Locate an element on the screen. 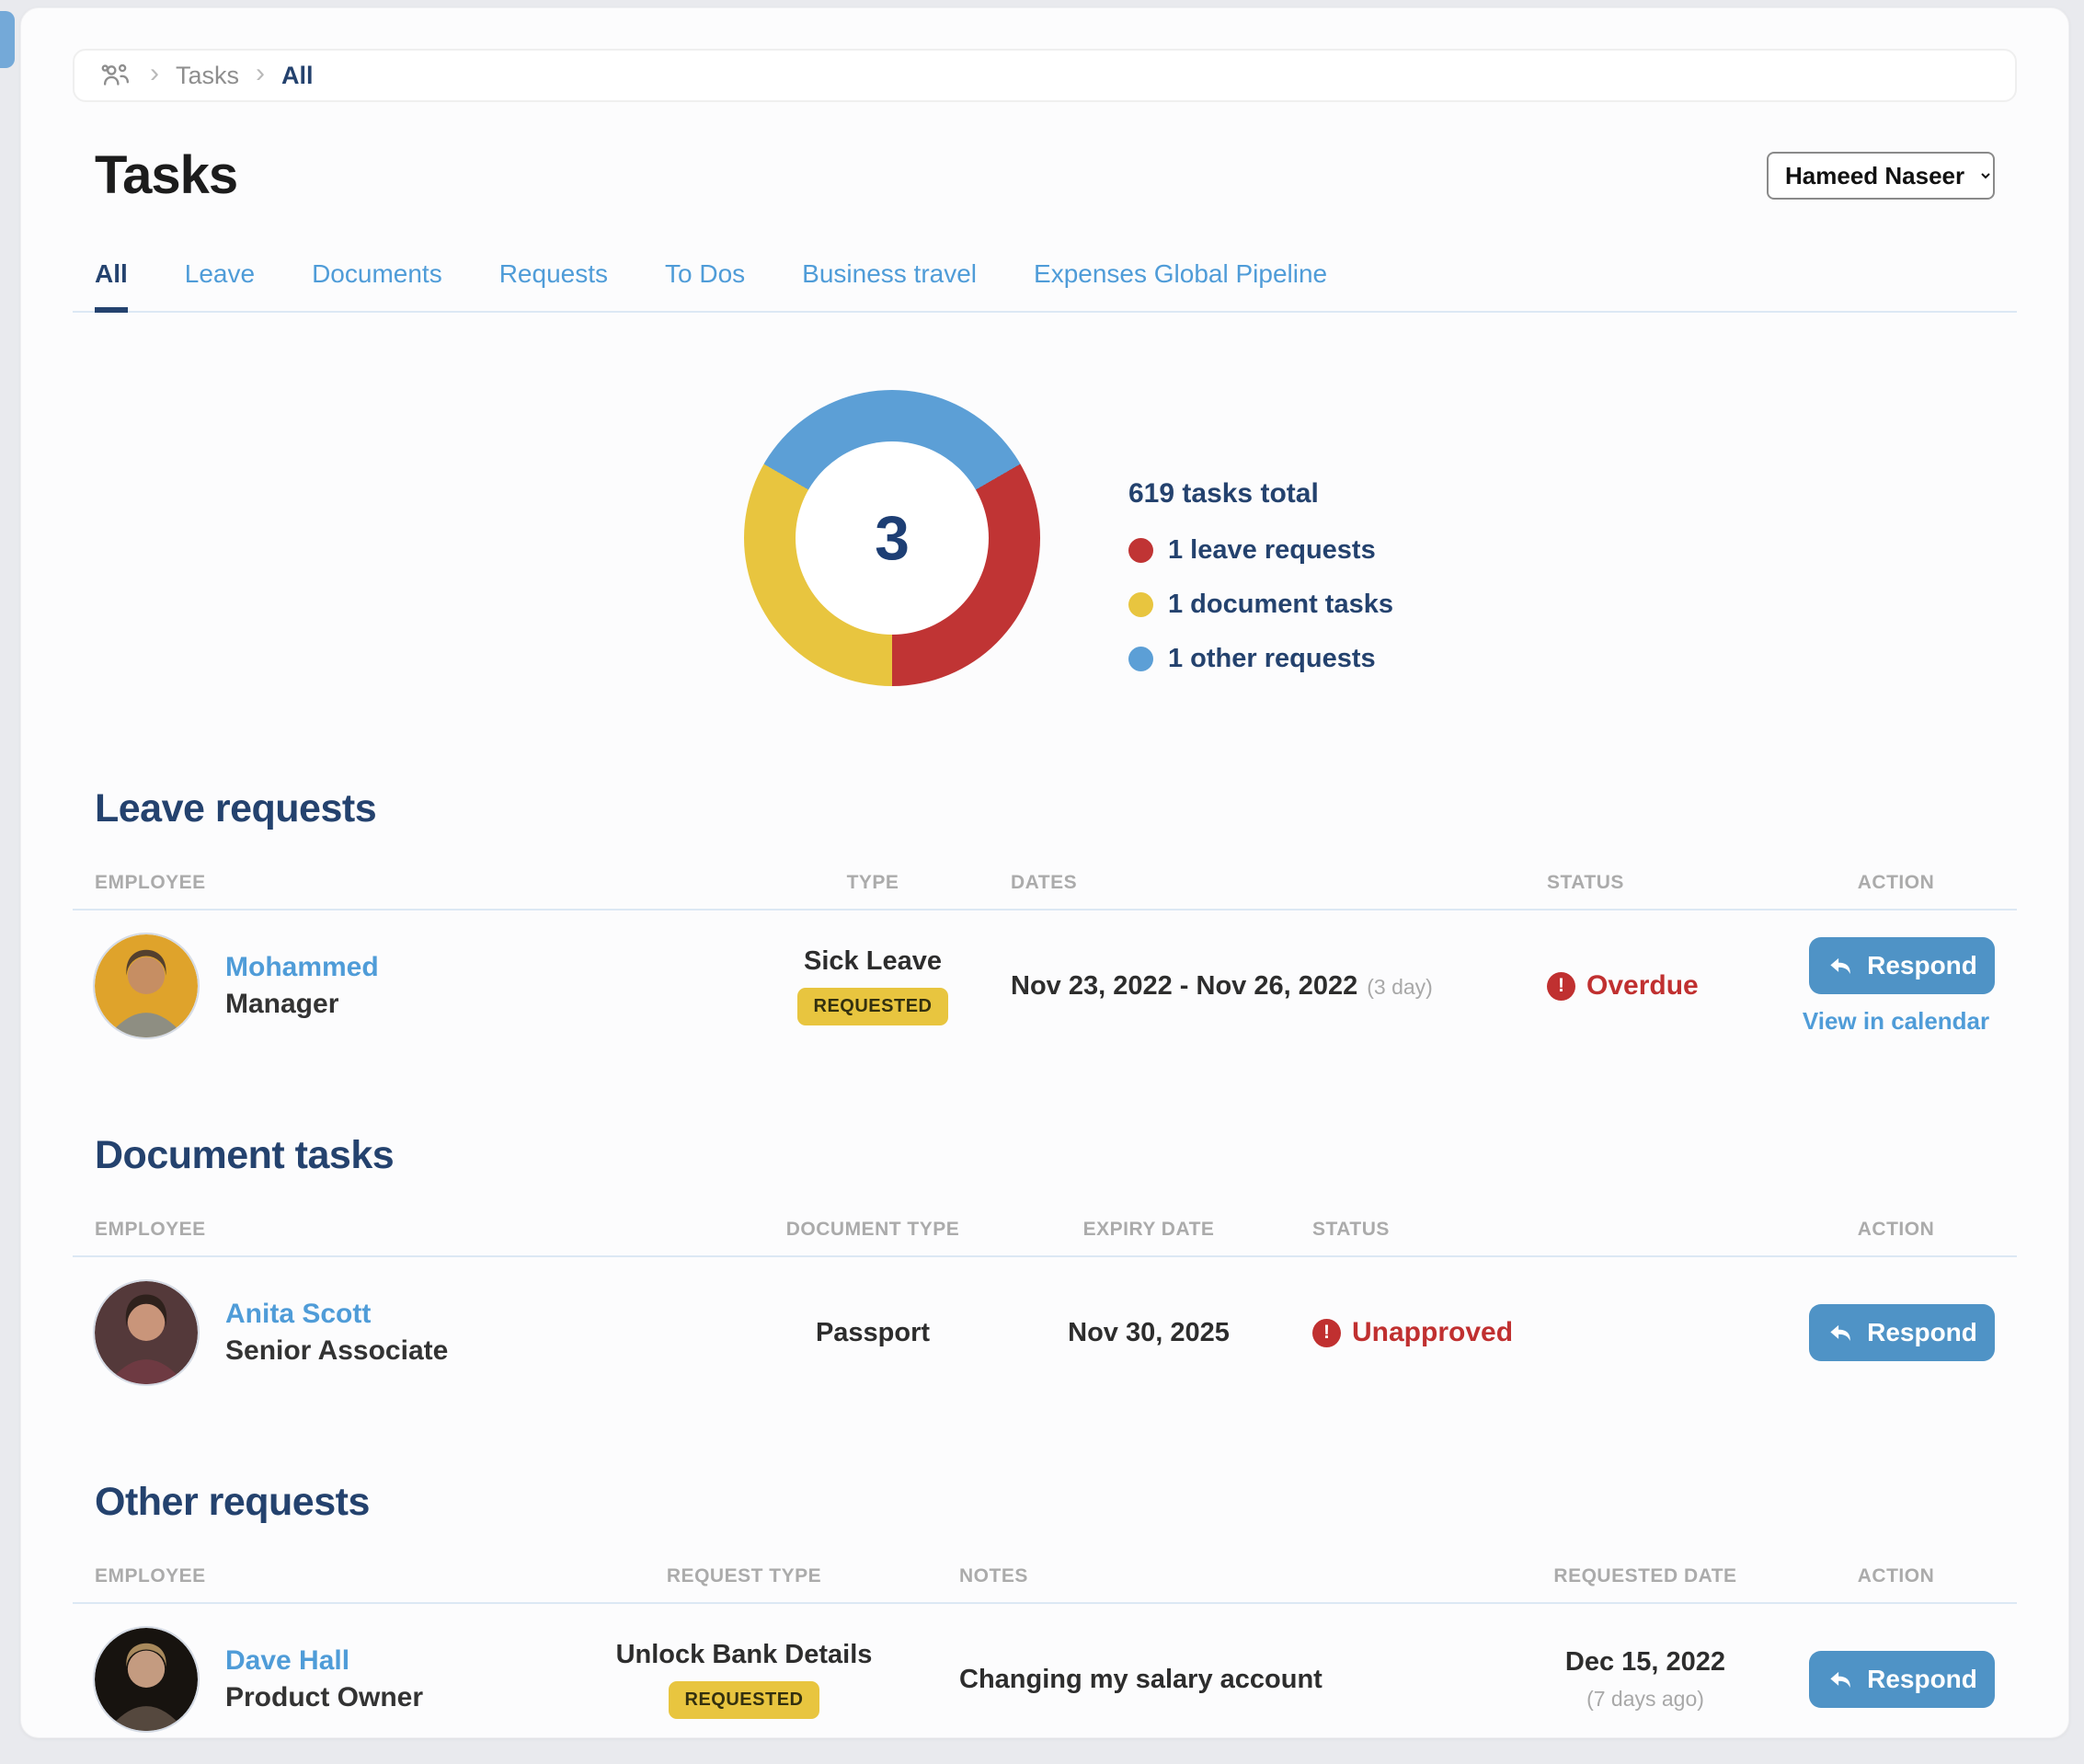 The height and width of the screenshot is (1764, 2084). status-unapproved: Unapproved is located at coordinates (1433, 1332).